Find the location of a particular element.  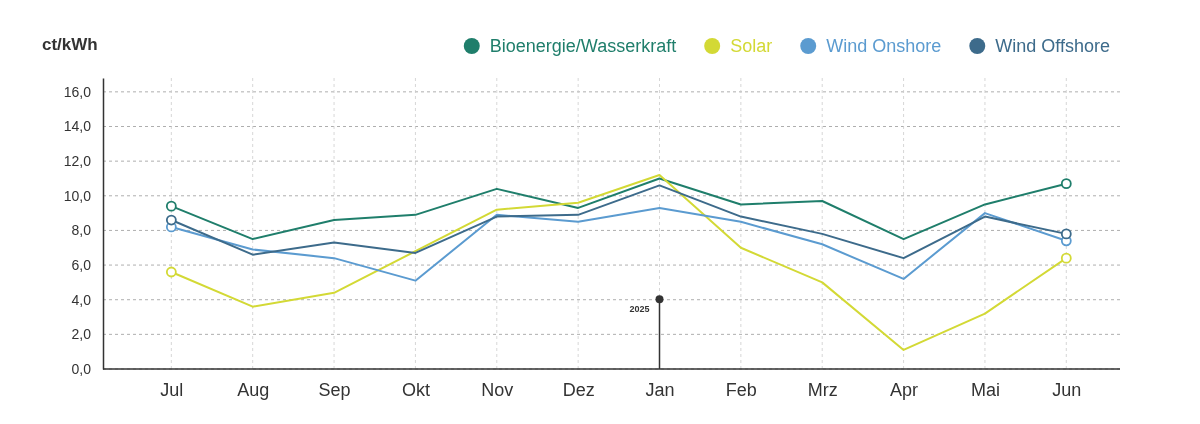

x-tick-label: Aug is located at coordinates (253, 389).